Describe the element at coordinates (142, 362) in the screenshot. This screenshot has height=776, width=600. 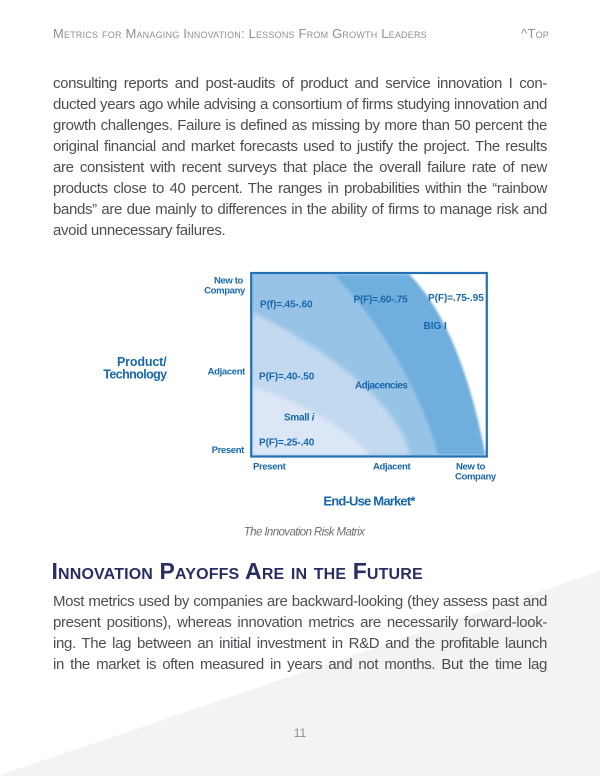
I see `svg-text: Product/` at that location.